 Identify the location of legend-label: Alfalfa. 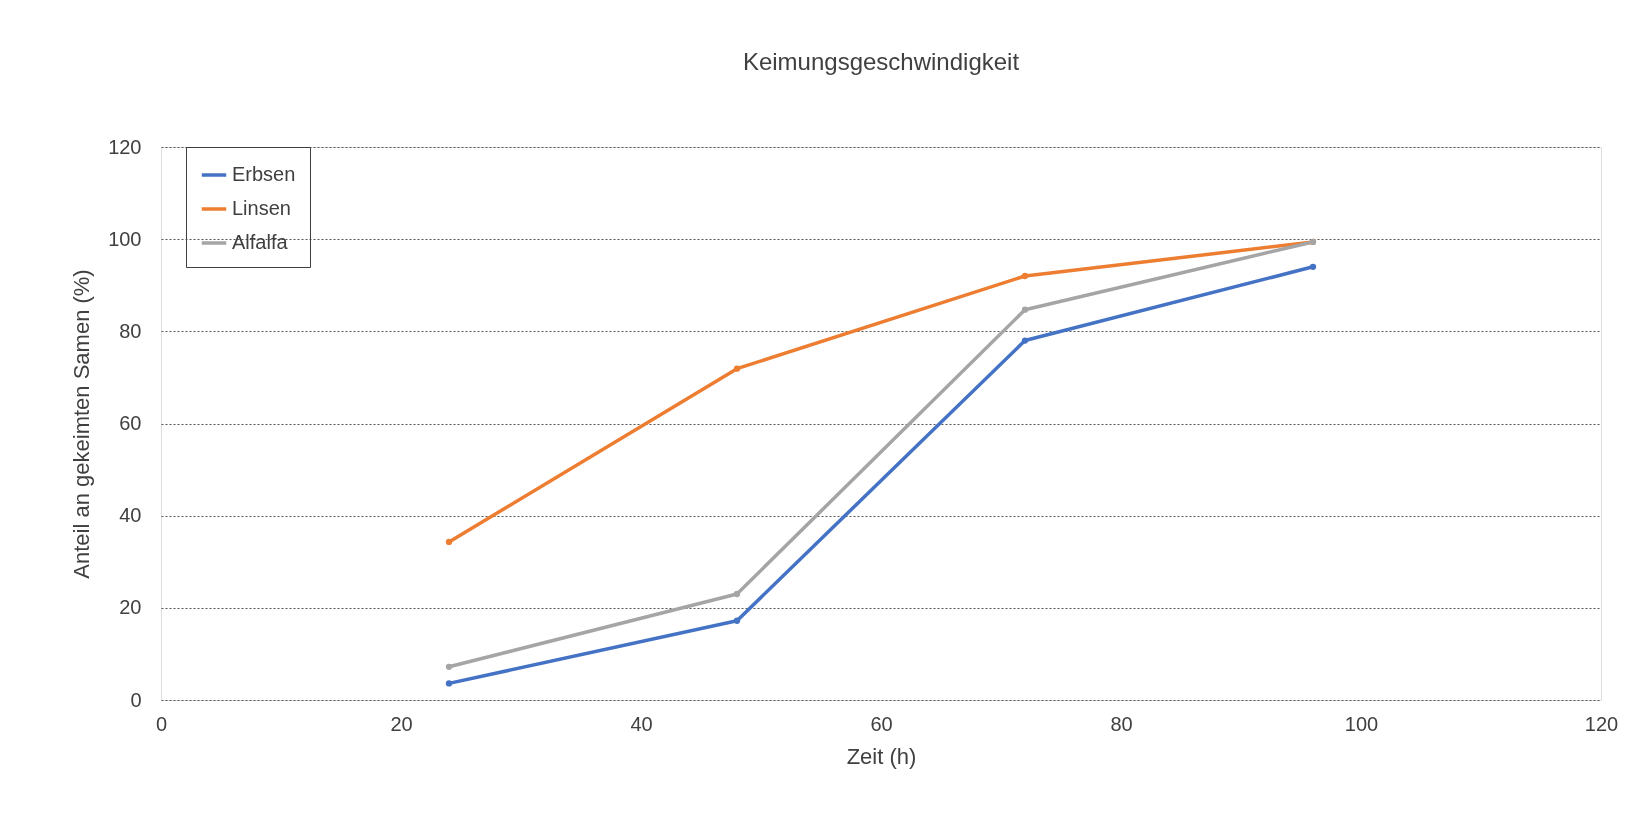
(260, 242).